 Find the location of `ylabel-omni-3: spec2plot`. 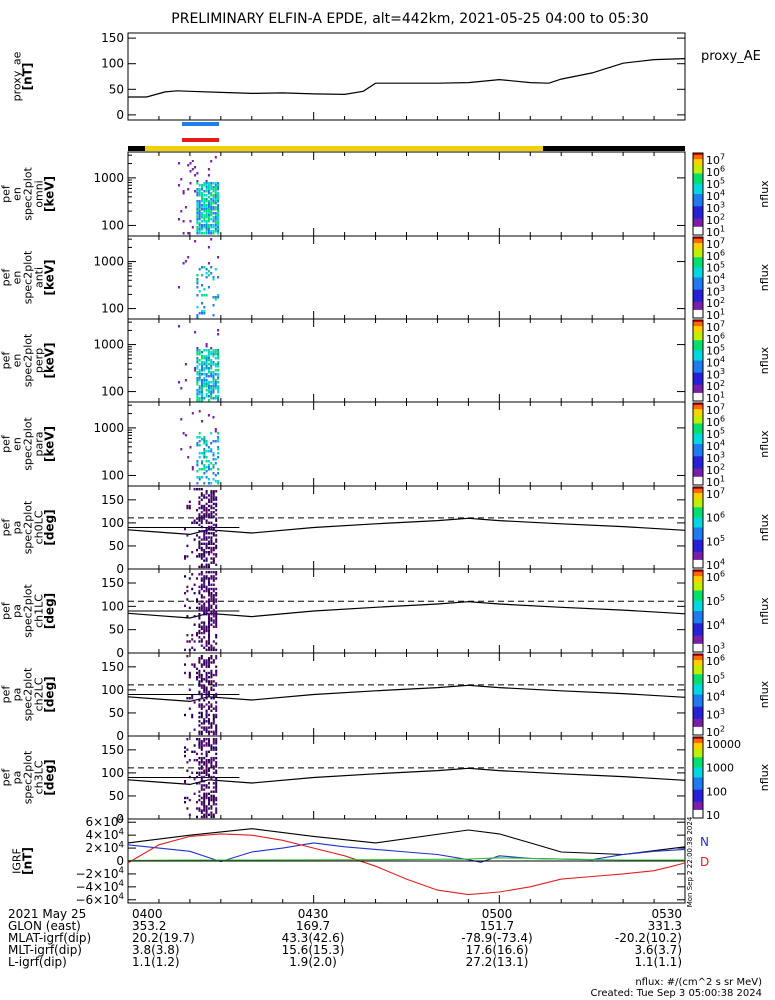

ylabel-omni-3: spec2plot is located at coordinates (28, 194).